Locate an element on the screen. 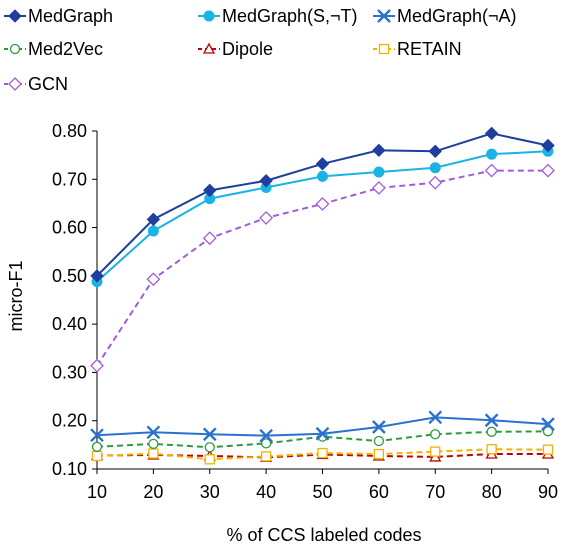 The width and height of the screenshot is (565, 554). legend-item: MedGraph(S,¬T) is located at coordinates (278, 16).